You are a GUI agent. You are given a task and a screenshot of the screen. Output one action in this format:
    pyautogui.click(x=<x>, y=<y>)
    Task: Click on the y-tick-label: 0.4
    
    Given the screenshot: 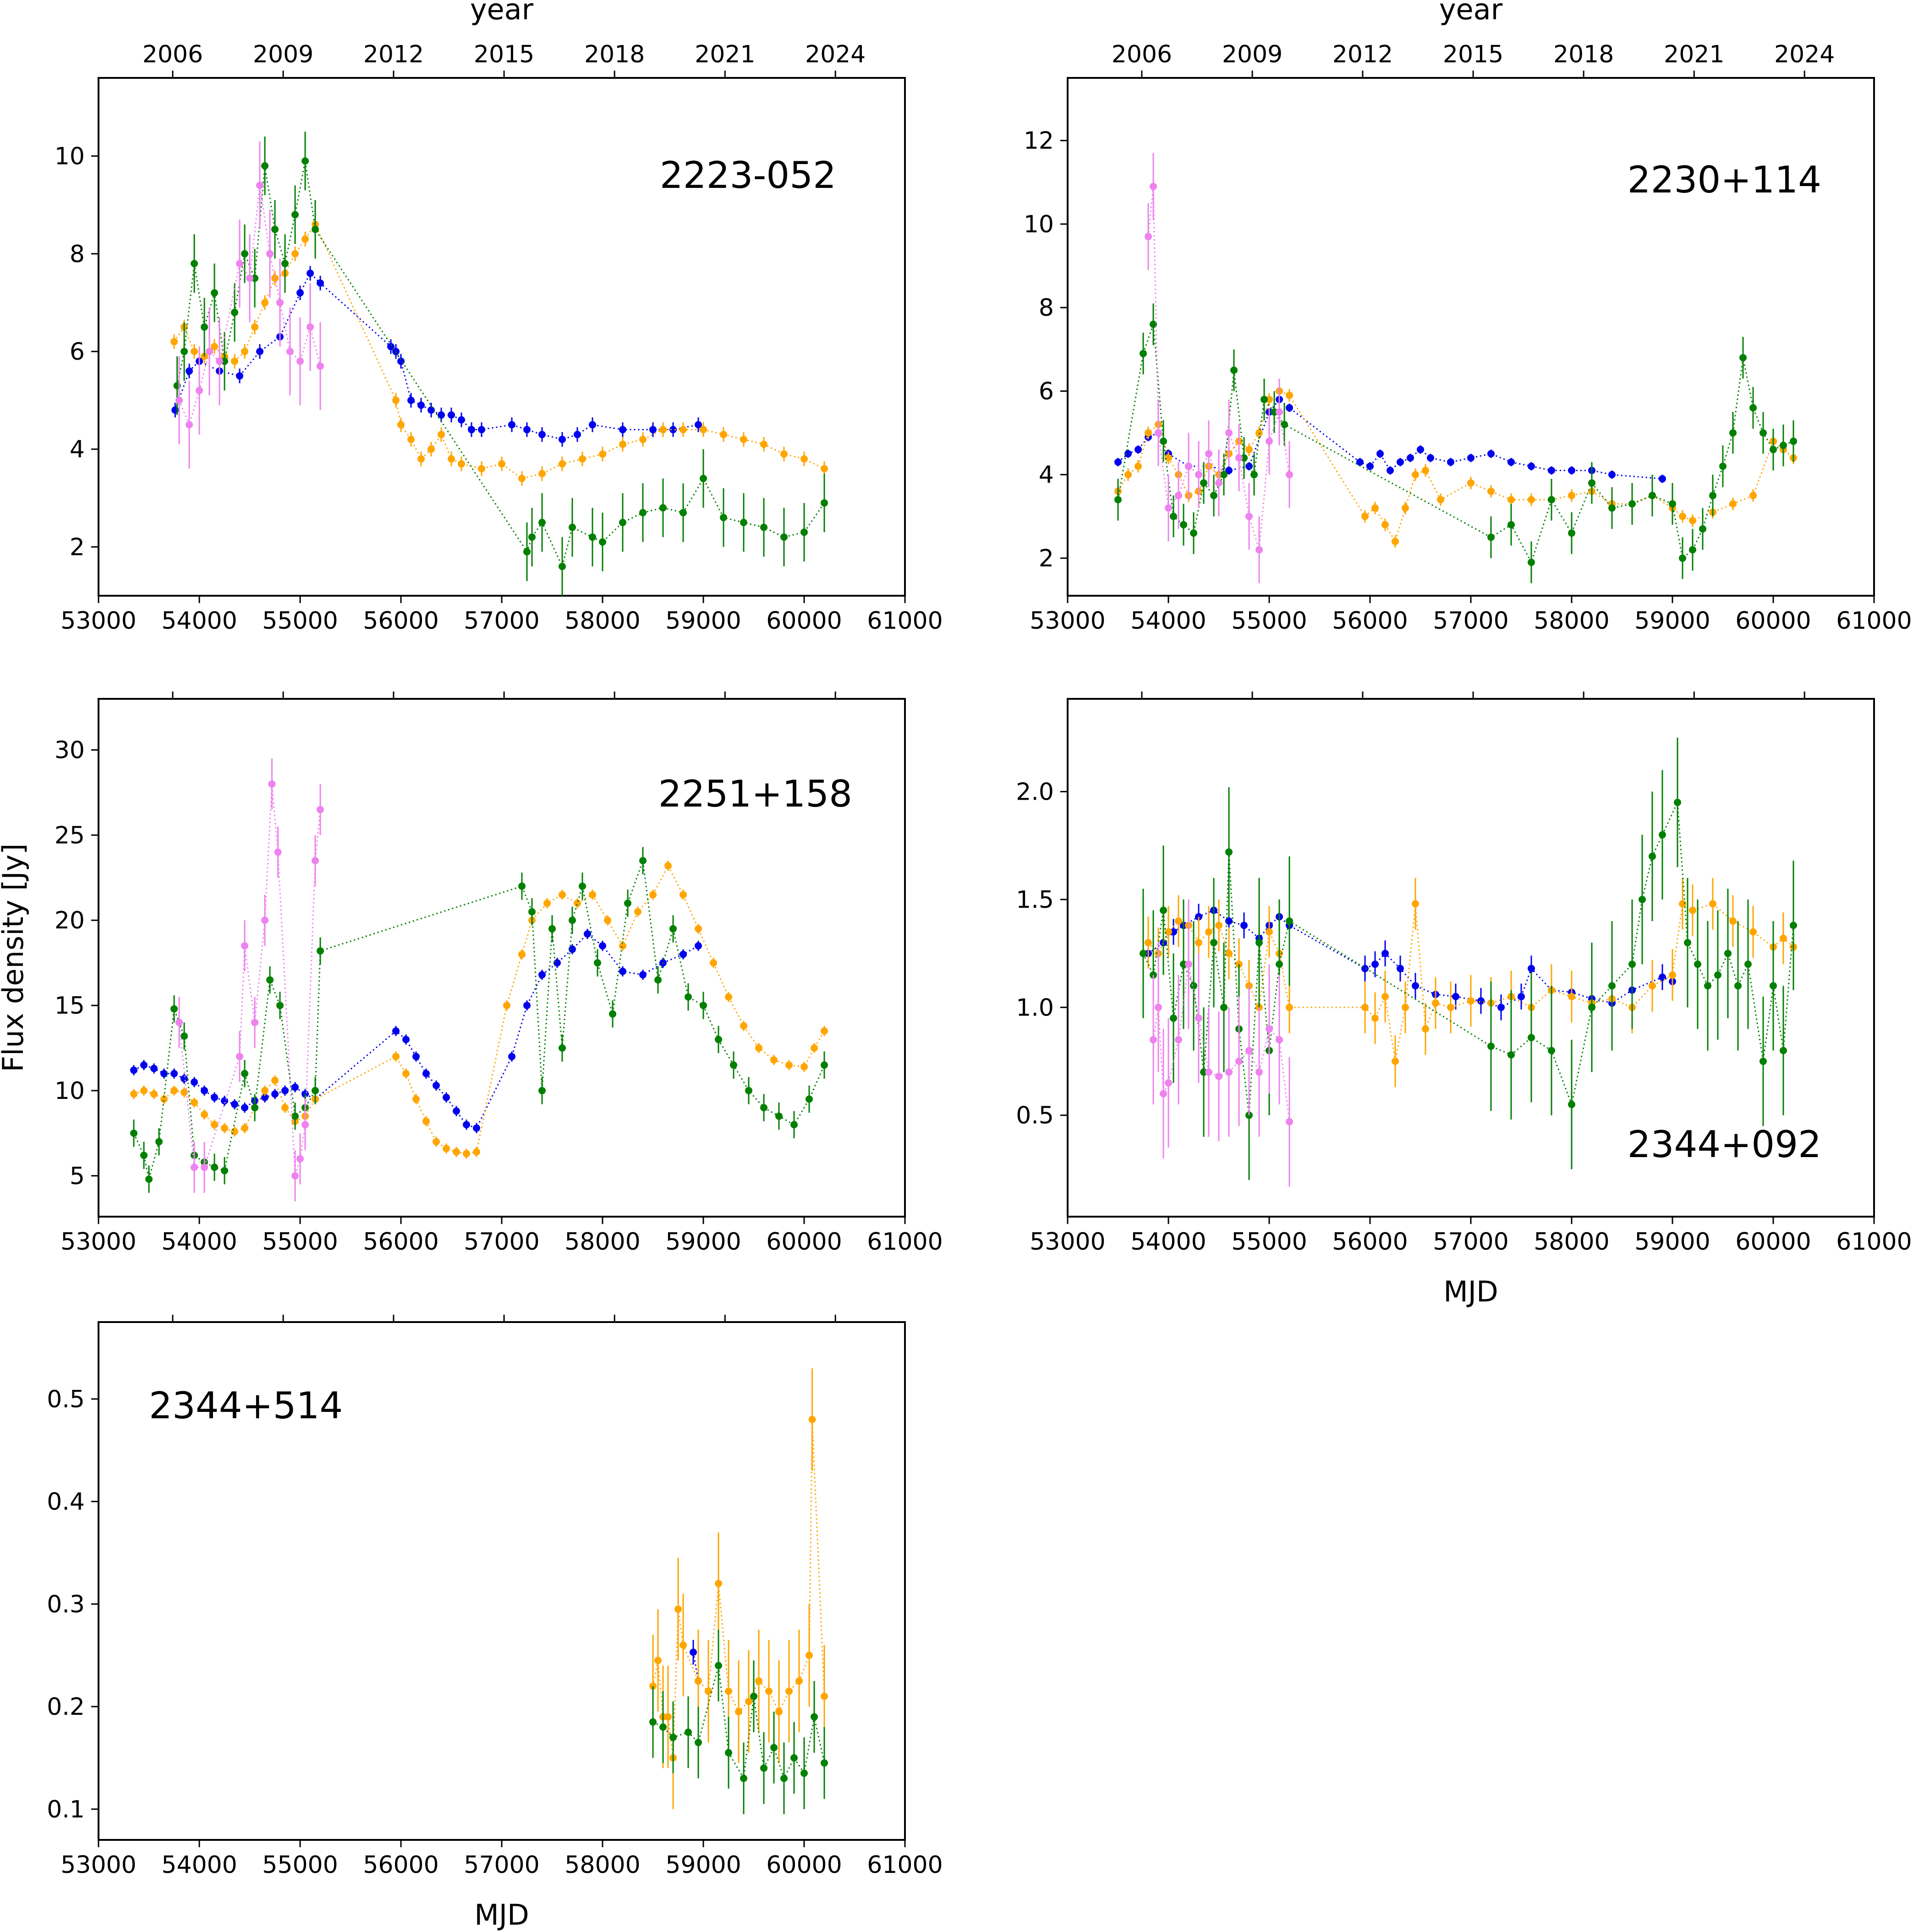 What is the action you would take?
    pyautogui.click(x=66, y=1502)
    